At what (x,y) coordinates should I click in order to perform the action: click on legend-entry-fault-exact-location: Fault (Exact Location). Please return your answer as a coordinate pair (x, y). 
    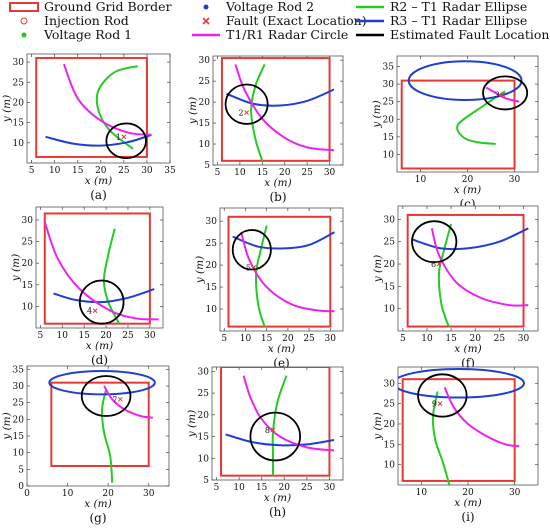
    Looking at the image, I should click on (284, 20).